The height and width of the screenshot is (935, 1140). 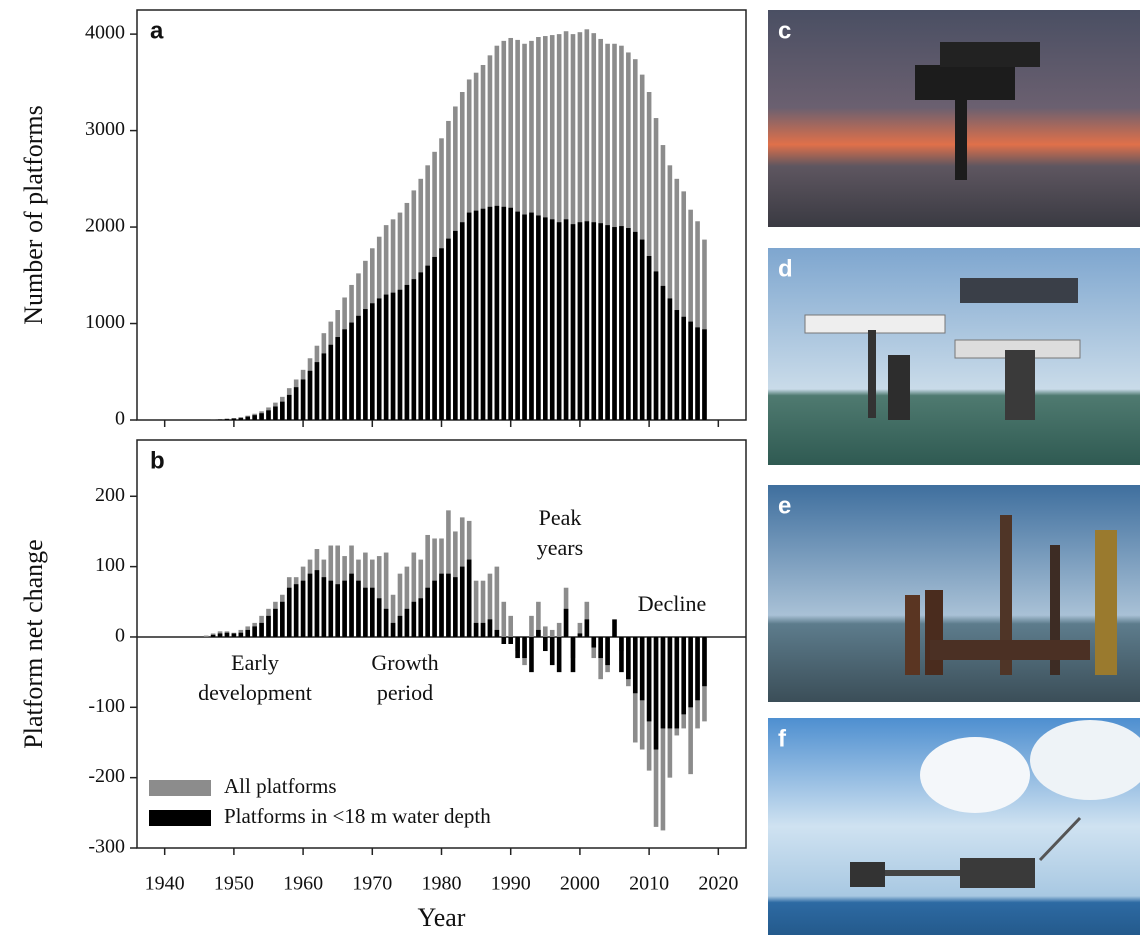 What do you see at coordinates (110, 565) in the screenshot?
I see `y-tick-label: 100` at bounding box center [110, 565].